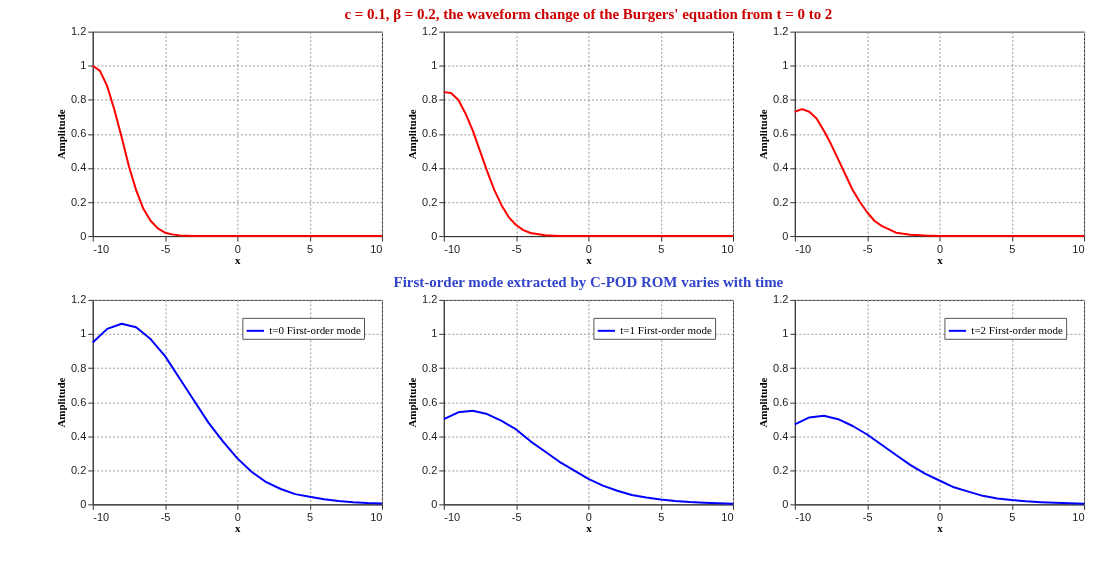 The image size is (1106, 581). Describe the element at coordinates (588, 281) in the screenshot. I see `chart-title: First-order mode extracted by C-POD ROM varies with time` at that location.